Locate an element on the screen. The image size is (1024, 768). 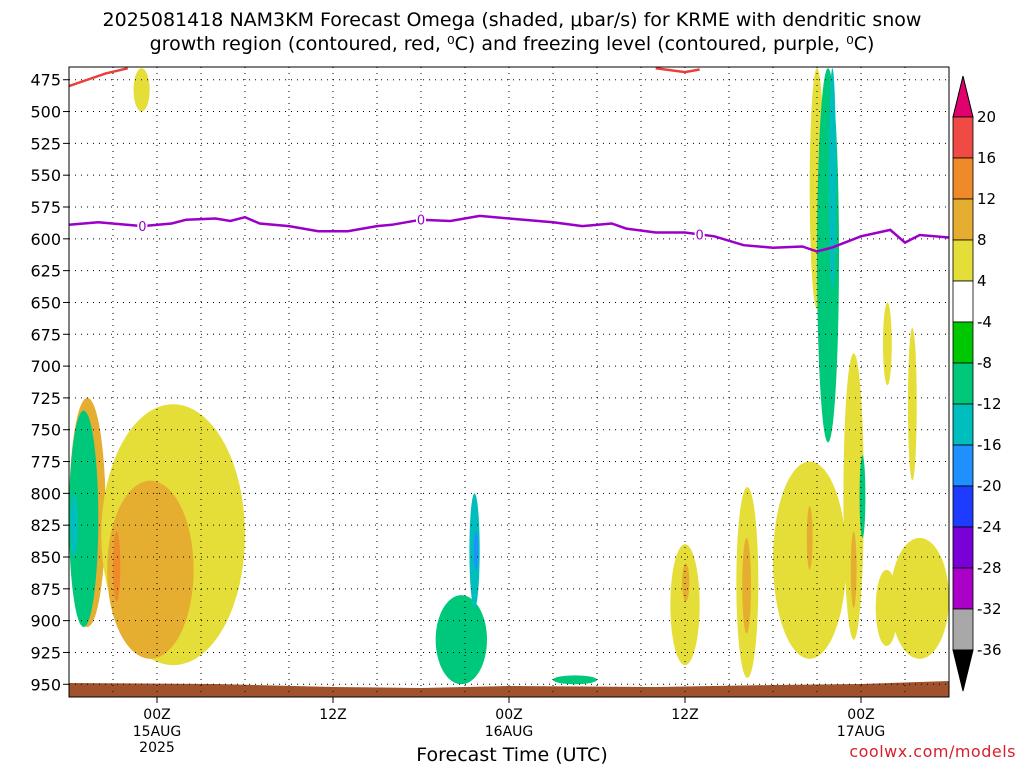
colorbar-label: 12 is located at coordinates (986, 199).